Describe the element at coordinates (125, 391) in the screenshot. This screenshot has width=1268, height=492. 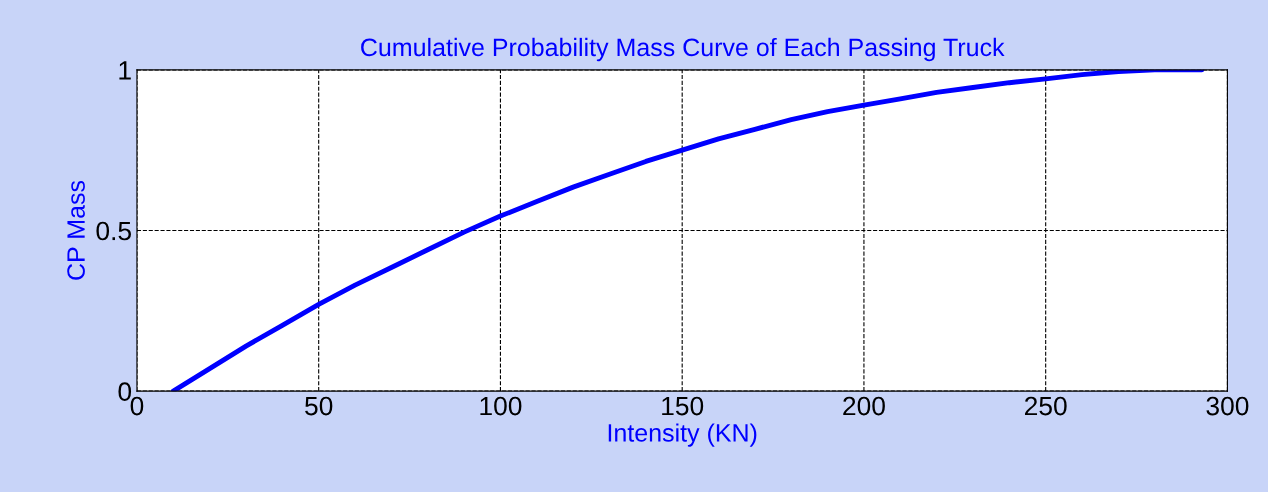
I see `y-tick-label: 0` at that location.